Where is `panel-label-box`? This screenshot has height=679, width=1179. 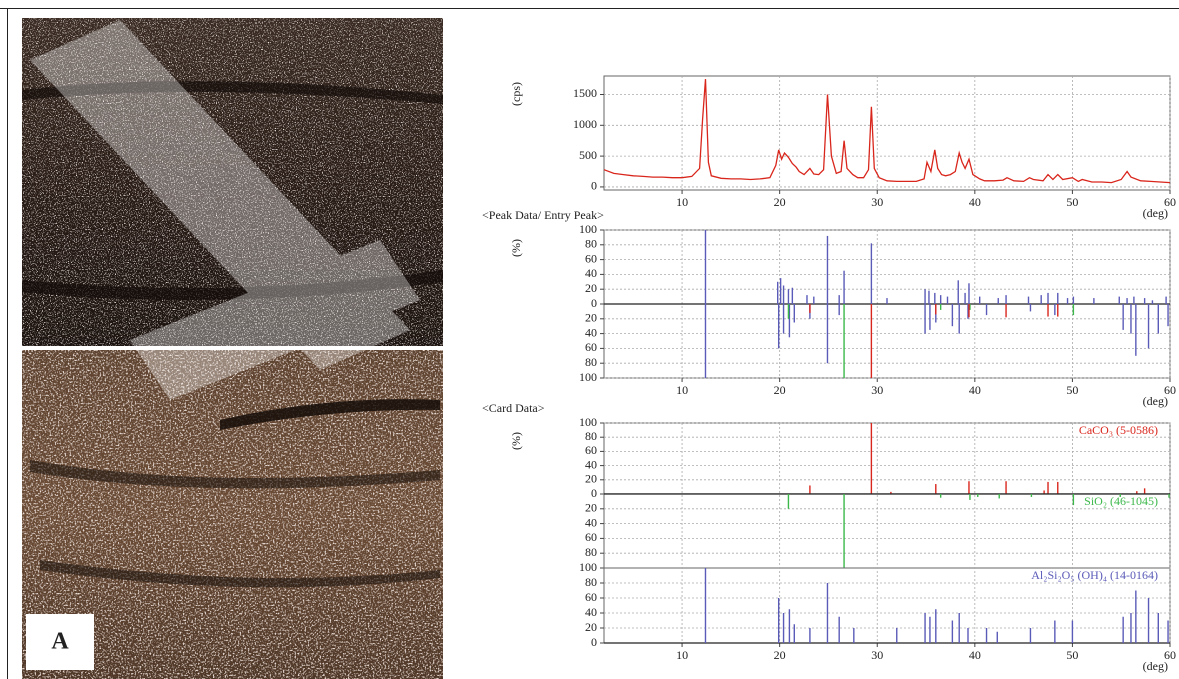
panel-label-box is located at coordinates (60, 642).